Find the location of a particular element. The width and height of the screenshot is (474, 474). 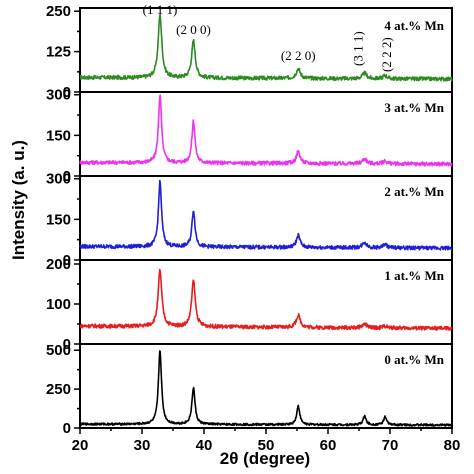

x-tick-label: 50 is located at coordinates (266, 445).